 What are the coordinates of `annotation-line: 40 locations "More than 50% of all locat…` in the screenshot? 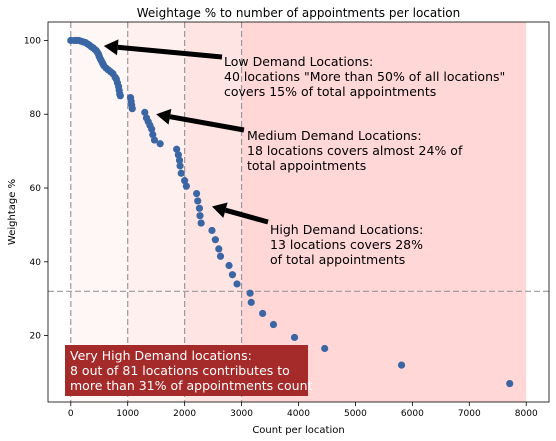 It's located at (364, 76).